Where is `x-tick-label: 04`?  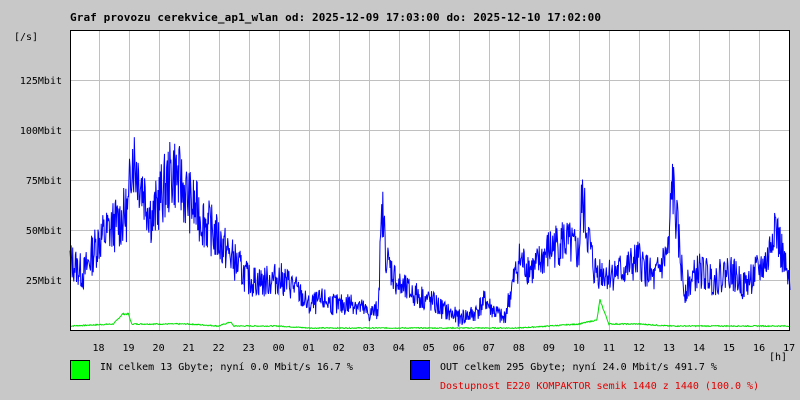
x-tick-label: 04 is located at coordinates (399, 348).